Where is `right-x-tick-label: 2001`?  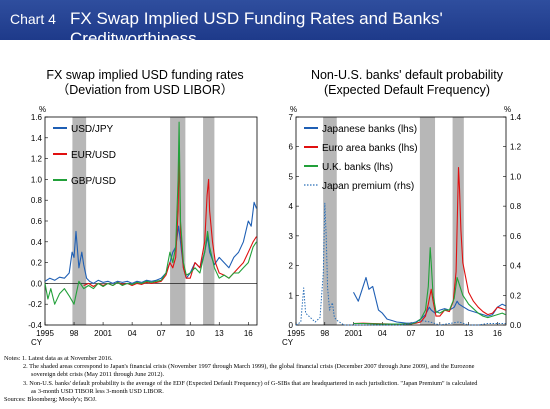
right-x-tick-label: 2001 is located at coordinates (354, 333).